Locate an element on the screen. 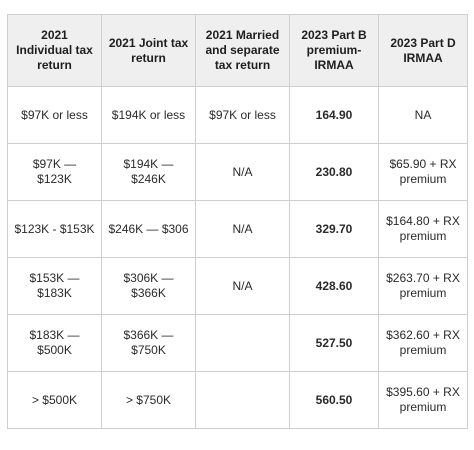  header-individual: 2021 Individual tax return is located at coordinates (54, 50).